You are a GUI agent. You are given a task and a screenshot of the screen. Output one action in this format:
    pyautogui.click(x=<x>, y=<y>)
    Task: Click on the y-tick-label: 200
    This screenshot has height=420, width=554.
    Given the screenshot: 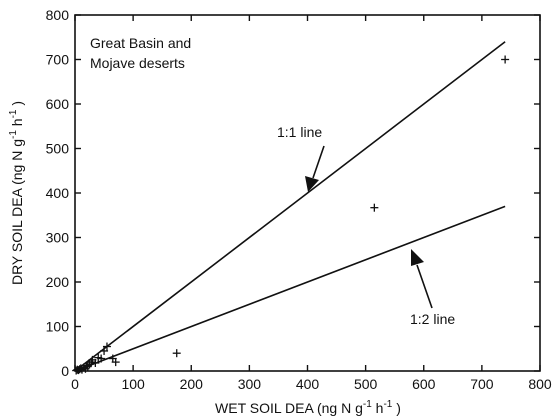 What is the action you would take?
    pyautogui.click(x=58, y=282)
    